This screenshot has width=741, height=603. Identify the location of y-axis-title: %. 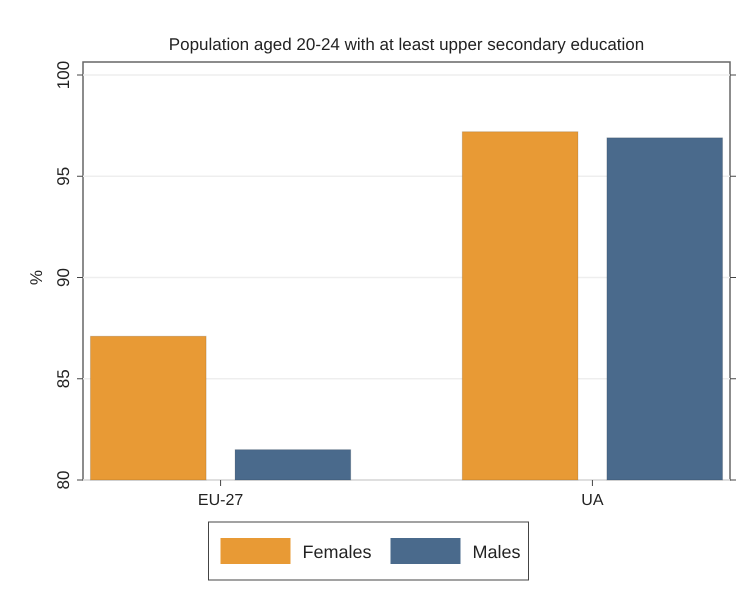
(36, 278).